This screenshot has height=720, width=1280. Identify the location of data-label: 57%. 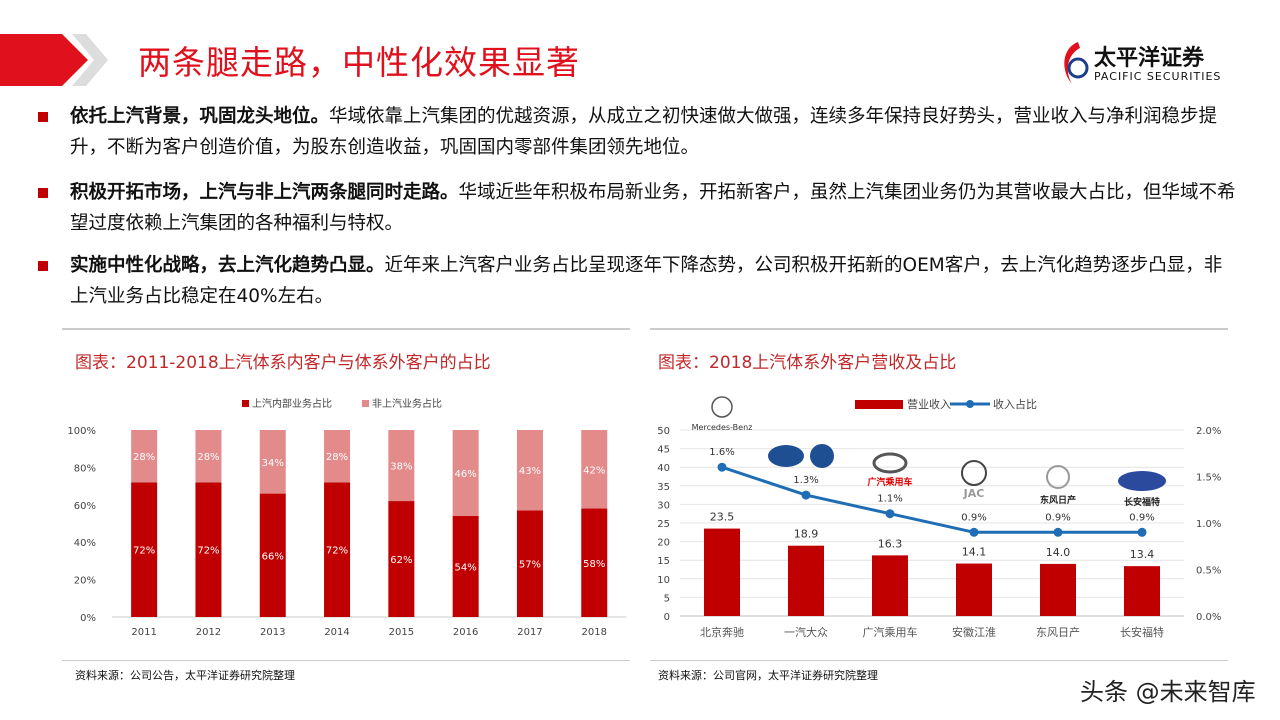
(530, 565).